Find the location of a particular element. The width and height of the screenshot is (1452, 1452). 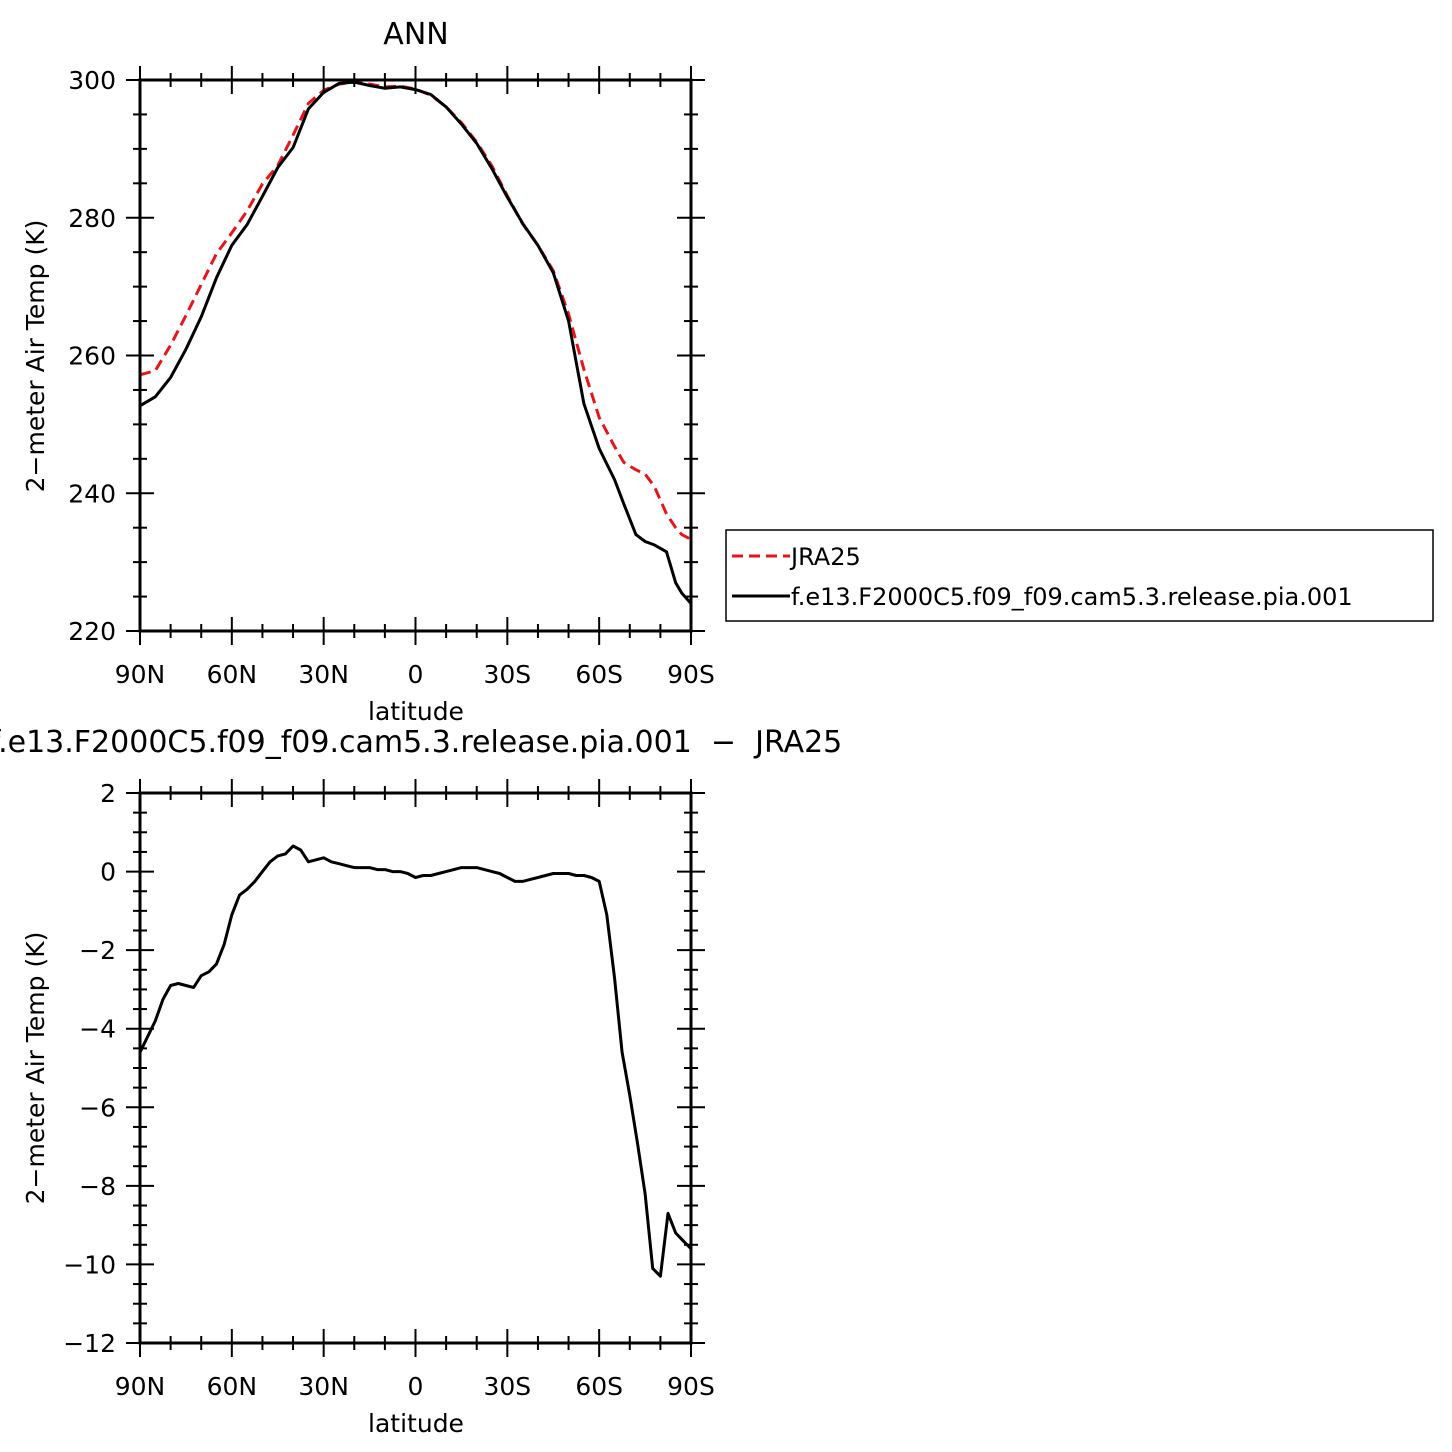

y-tick-label: 0 is located at coordinates (108, 872).